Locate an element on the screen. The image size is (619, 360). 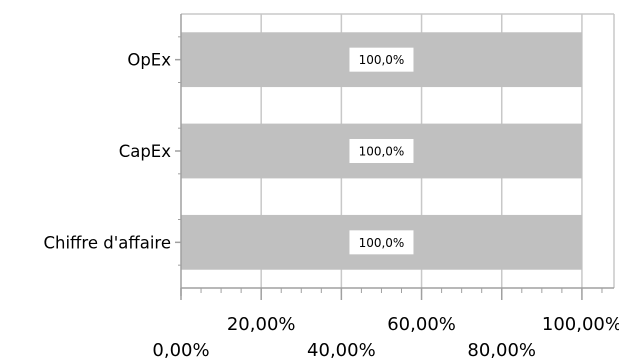
data-label-0: 100,0% is located at coordinates (382, 60).